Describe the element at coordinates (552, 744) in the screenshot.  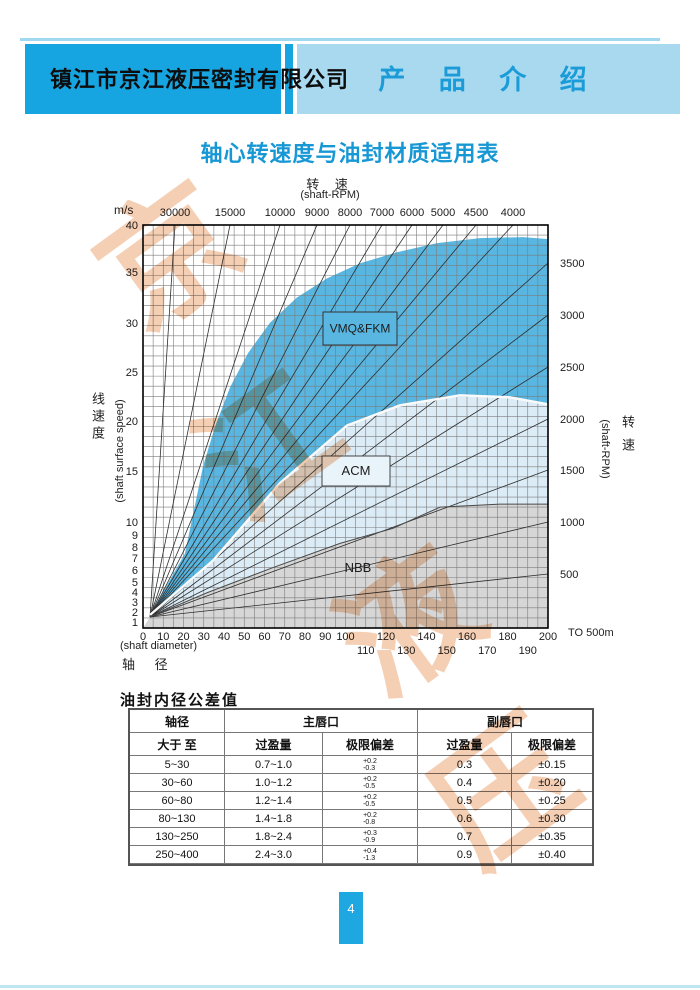
I see `col-header-aux-deviation: 极限偏差` at that location.